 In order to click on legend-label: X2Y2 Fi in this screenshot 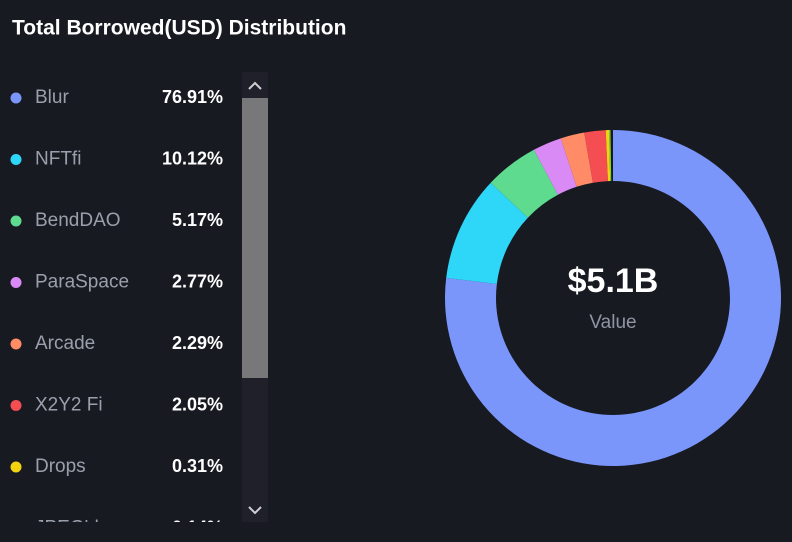, I will do `click(69, 405)`.